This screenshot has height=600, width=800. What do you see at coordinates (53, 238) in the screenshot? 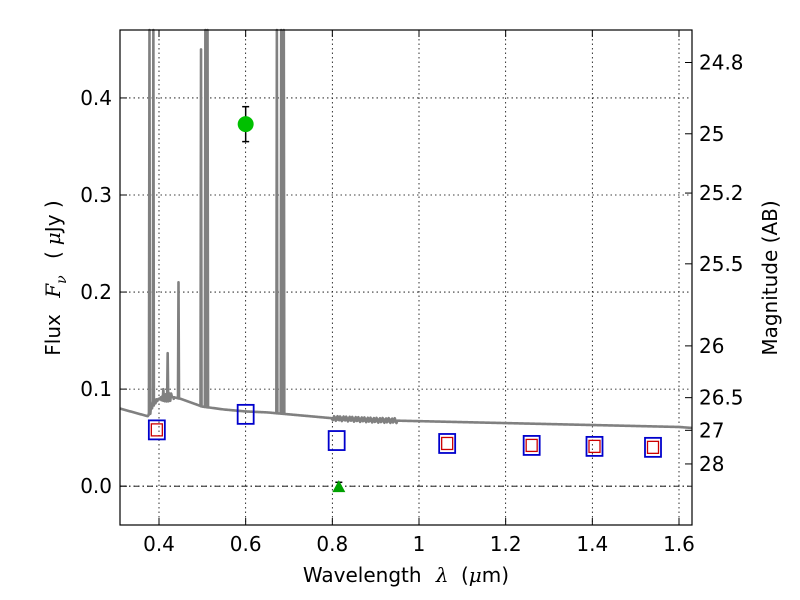
I see `y-axis-unit-mu: μ` at bounding box center [53, 238].